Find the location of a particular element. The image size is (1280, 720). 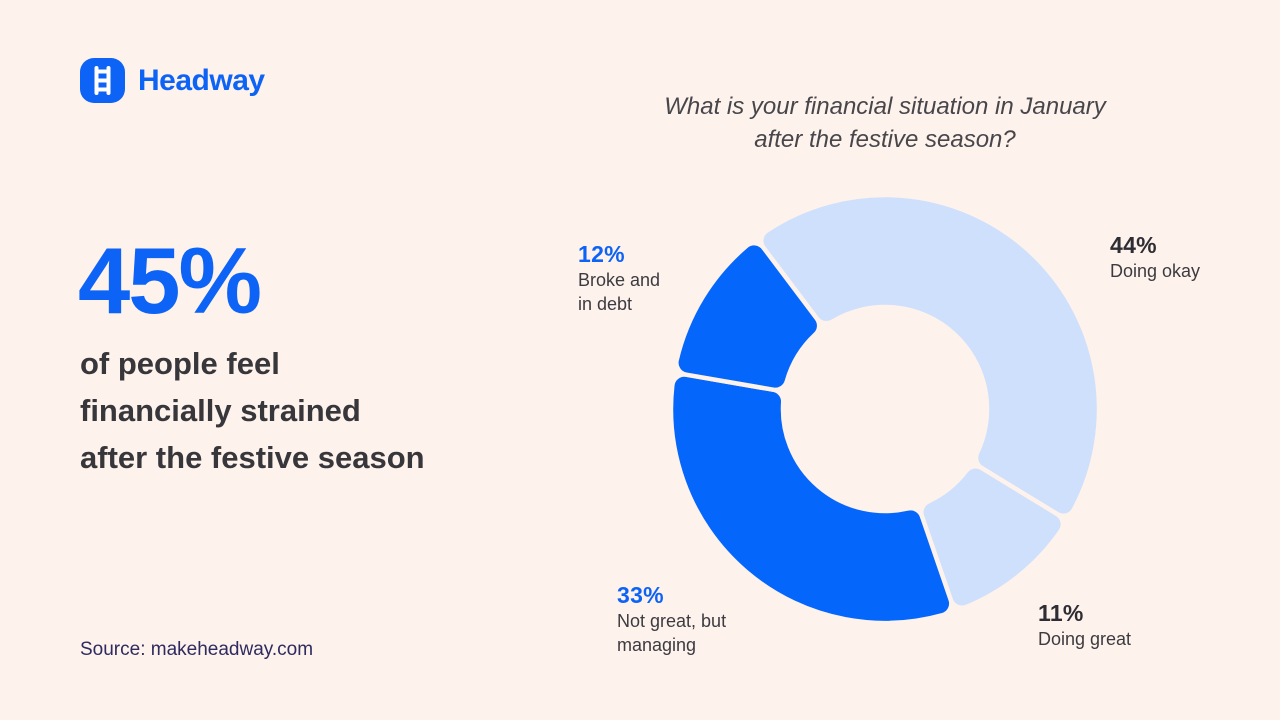

callout-label: Broke and in debt is located at coordinates (619, 292).